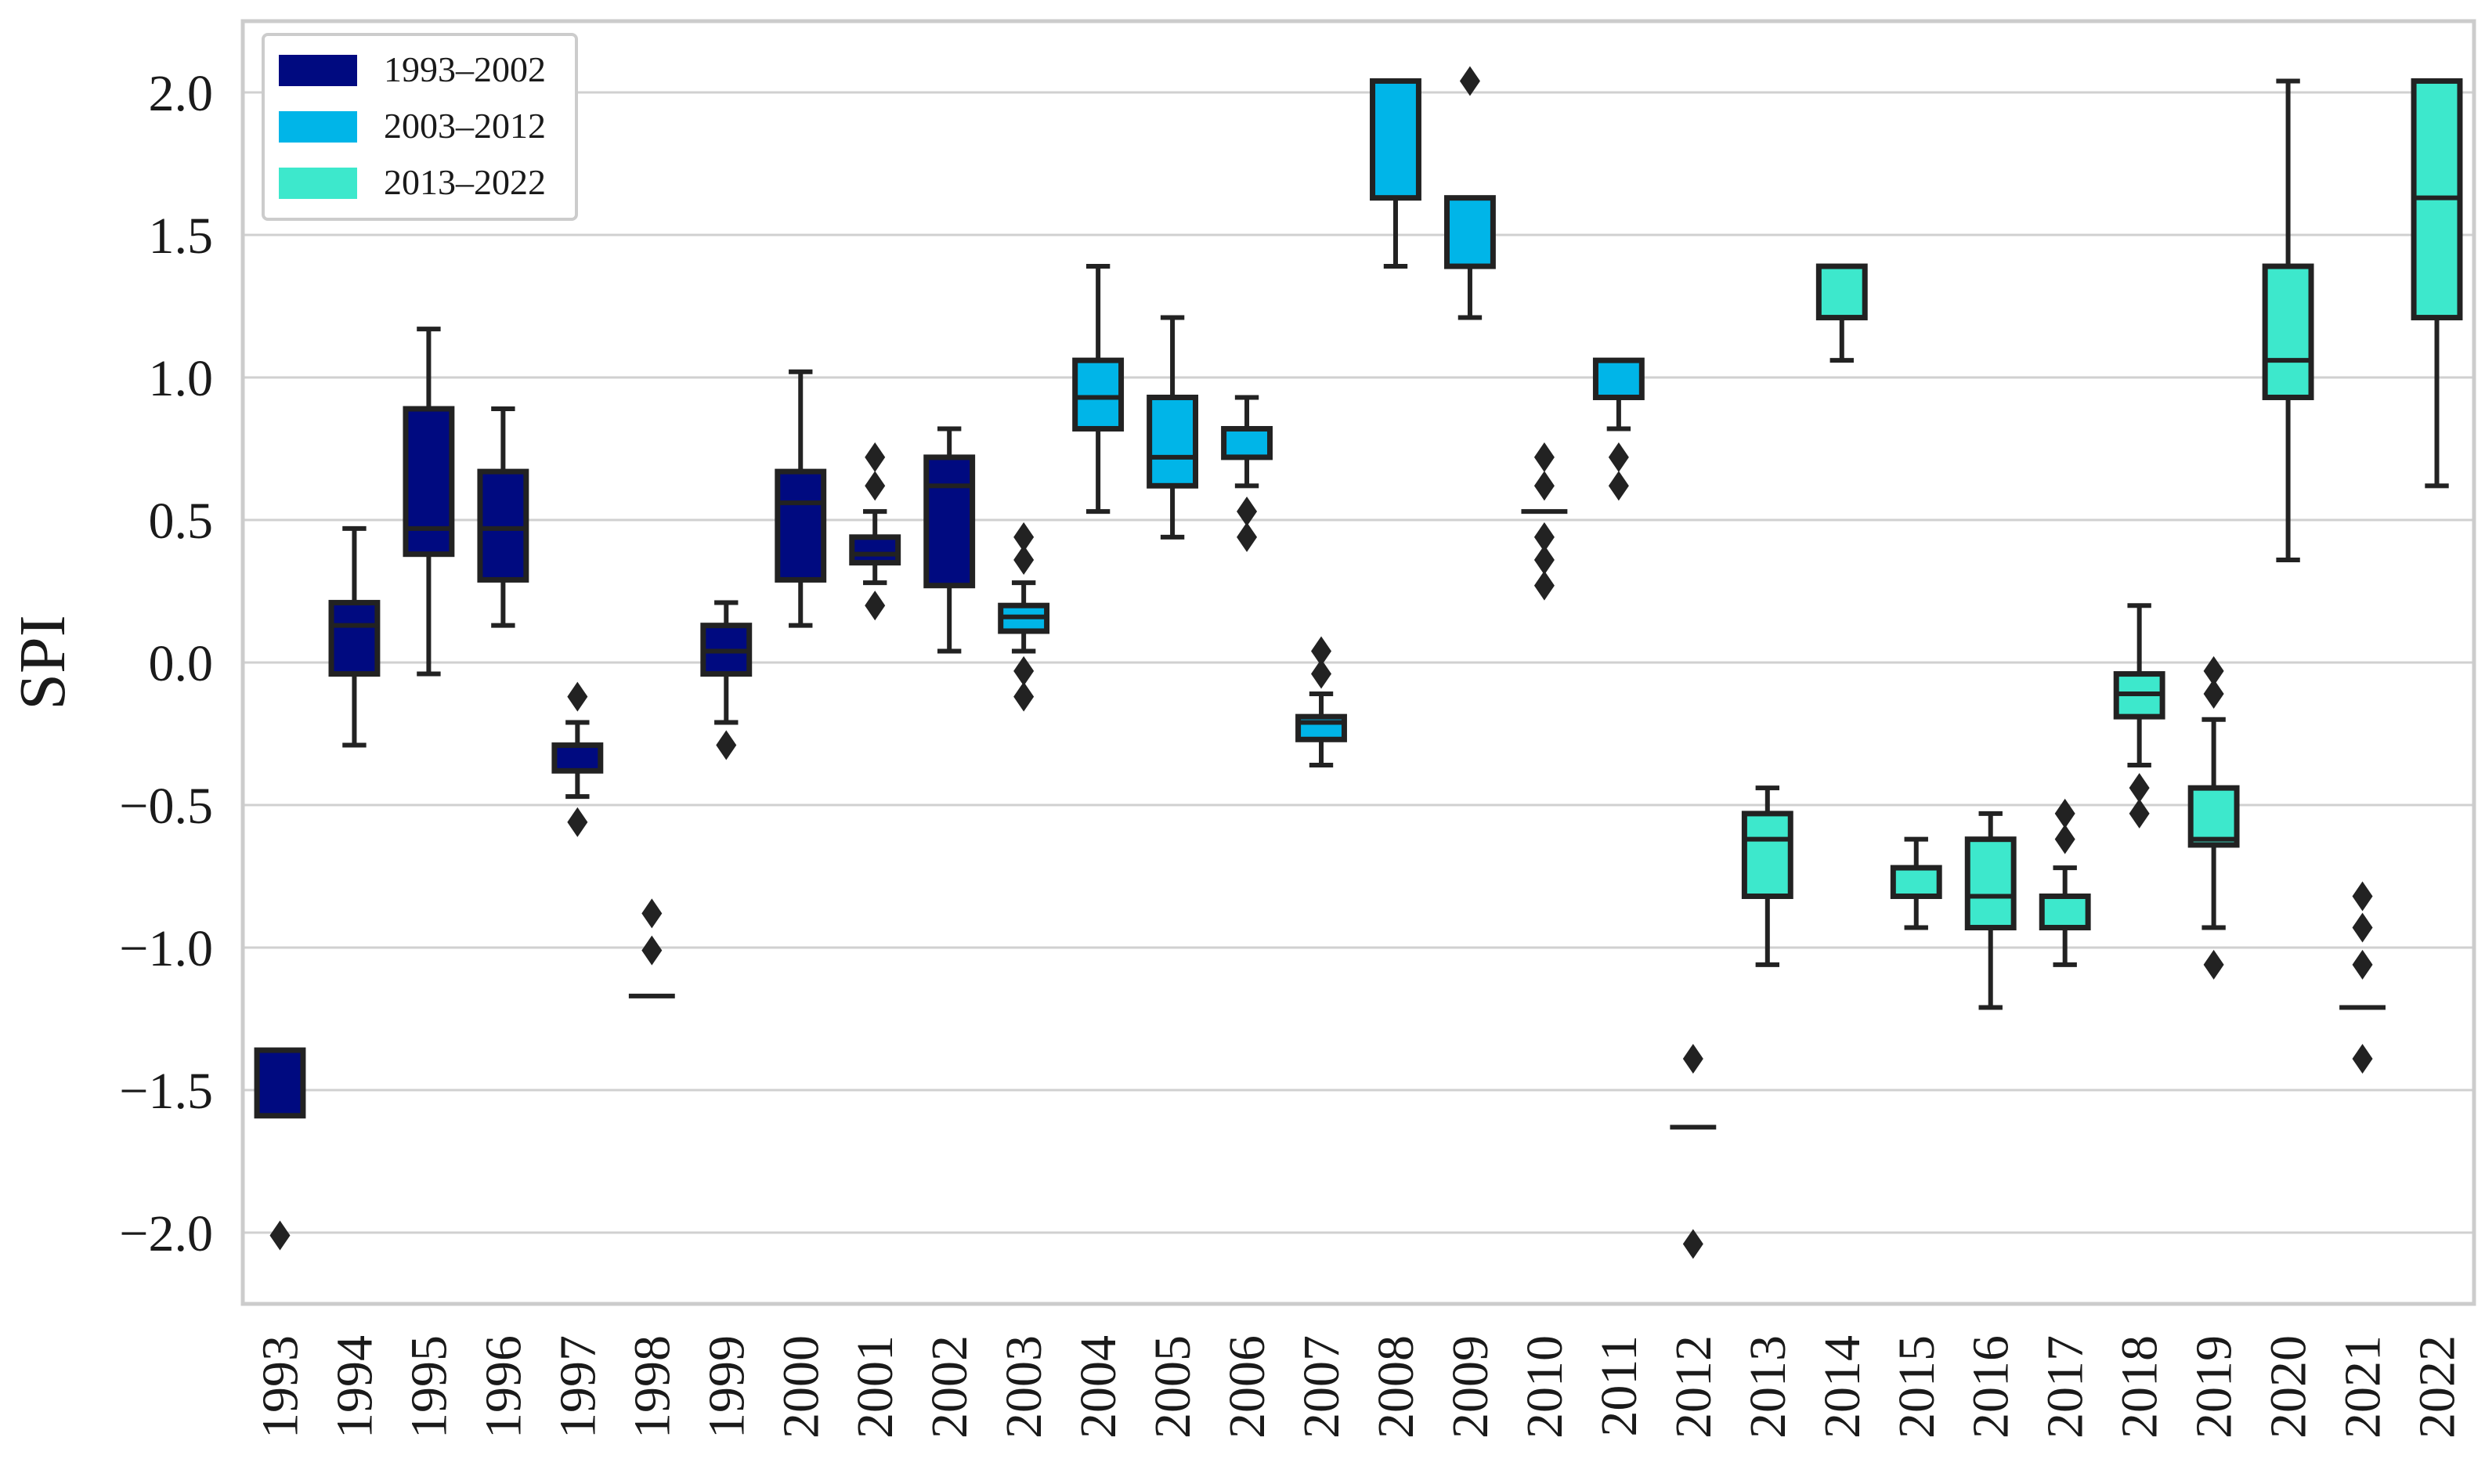 Image resolution: width=2485 pixels, height=1484 pixels. I want to click on y-tick-label: −1.5, so click(166, 1091).